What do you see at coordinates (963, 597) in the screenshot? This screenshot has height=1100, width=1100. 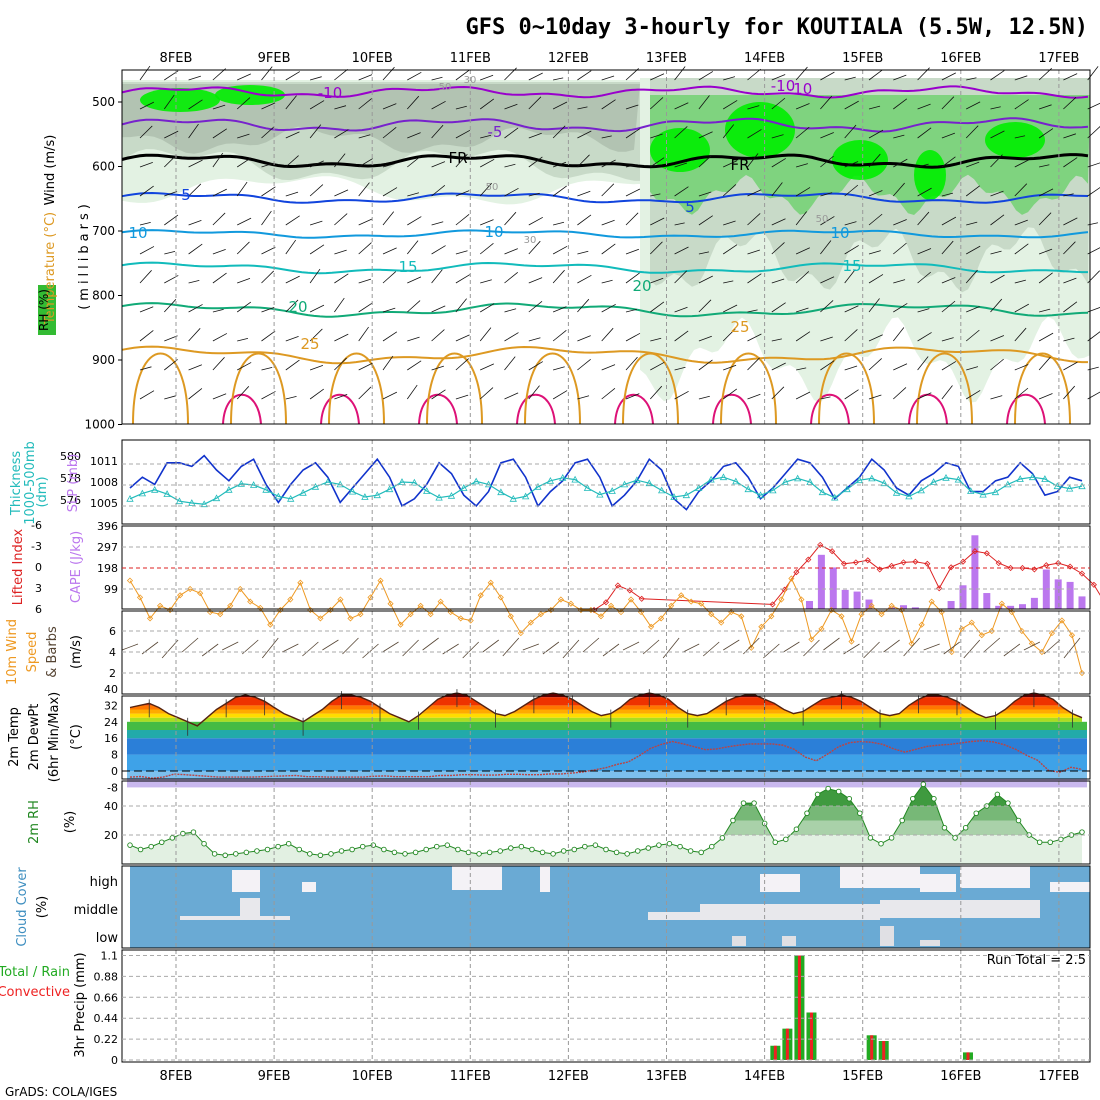 I see `cape-bar` at bounding box center [963, 597].